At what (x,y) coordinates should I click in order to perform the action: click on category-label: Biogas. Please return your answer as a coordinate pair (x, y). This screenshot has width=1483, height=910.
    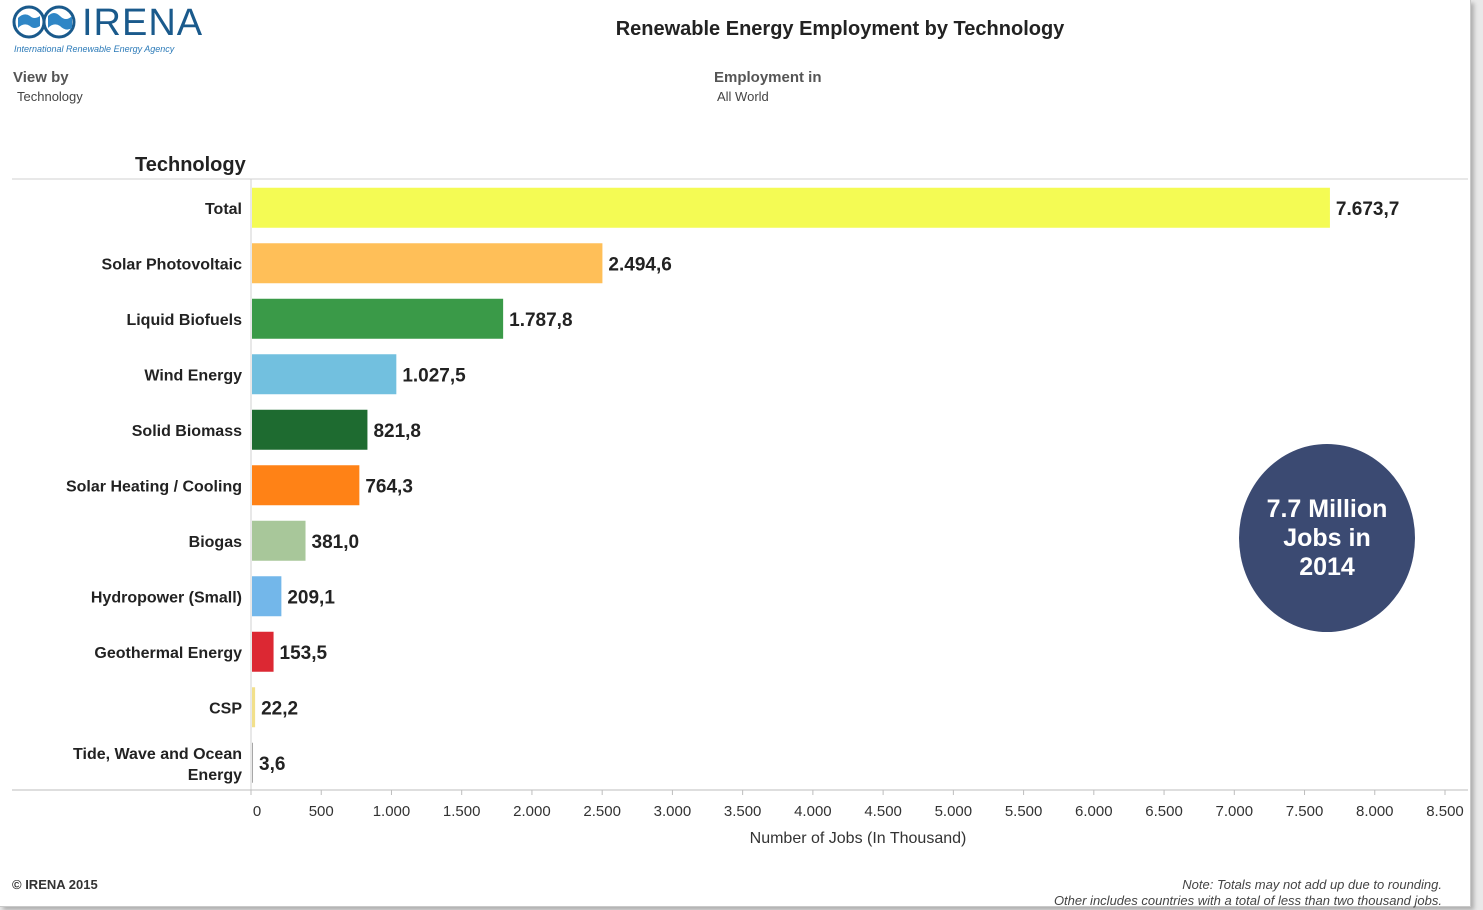
    Looking at the image, I should click on (215, 542).